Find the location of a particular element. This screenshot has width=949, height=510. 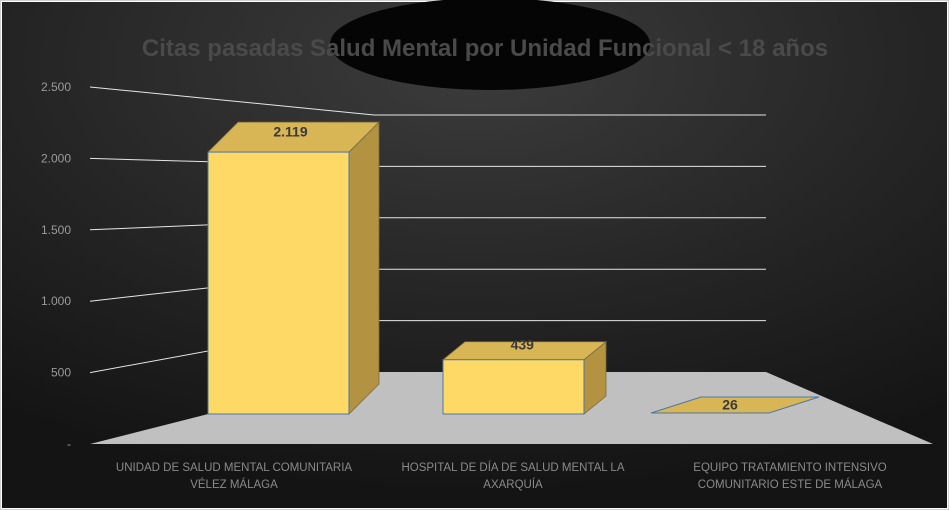

category-label: HOSPITAL DE DÍA DE SALUD MENTAL LA is located at coordinates (512, 467).